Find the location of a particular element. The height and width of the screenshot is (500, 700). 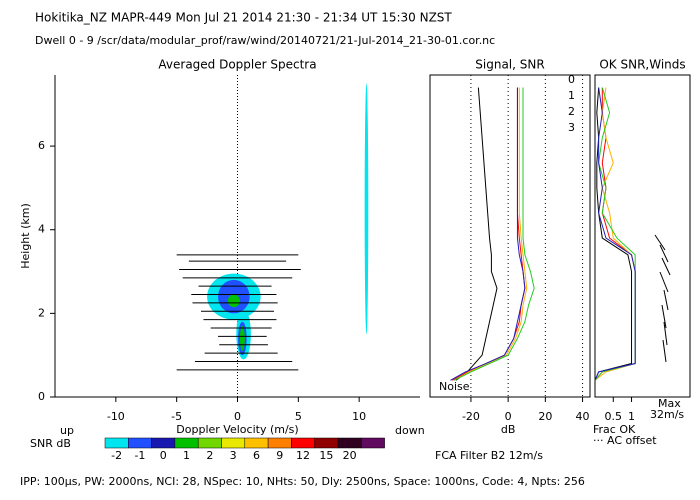

y-axis-label: Height (km) is located at coordinates (25, 236).